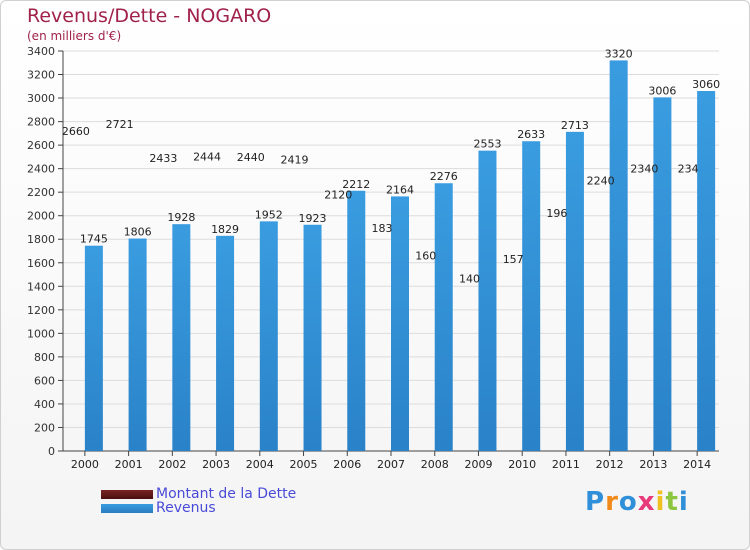 Image resolution: width=750 pixels, height=550 pixels. What do you see at coordinates (41, 192) in the screenshot?
I see `y-tick-label: 2200` at bounding box center [41, 192].